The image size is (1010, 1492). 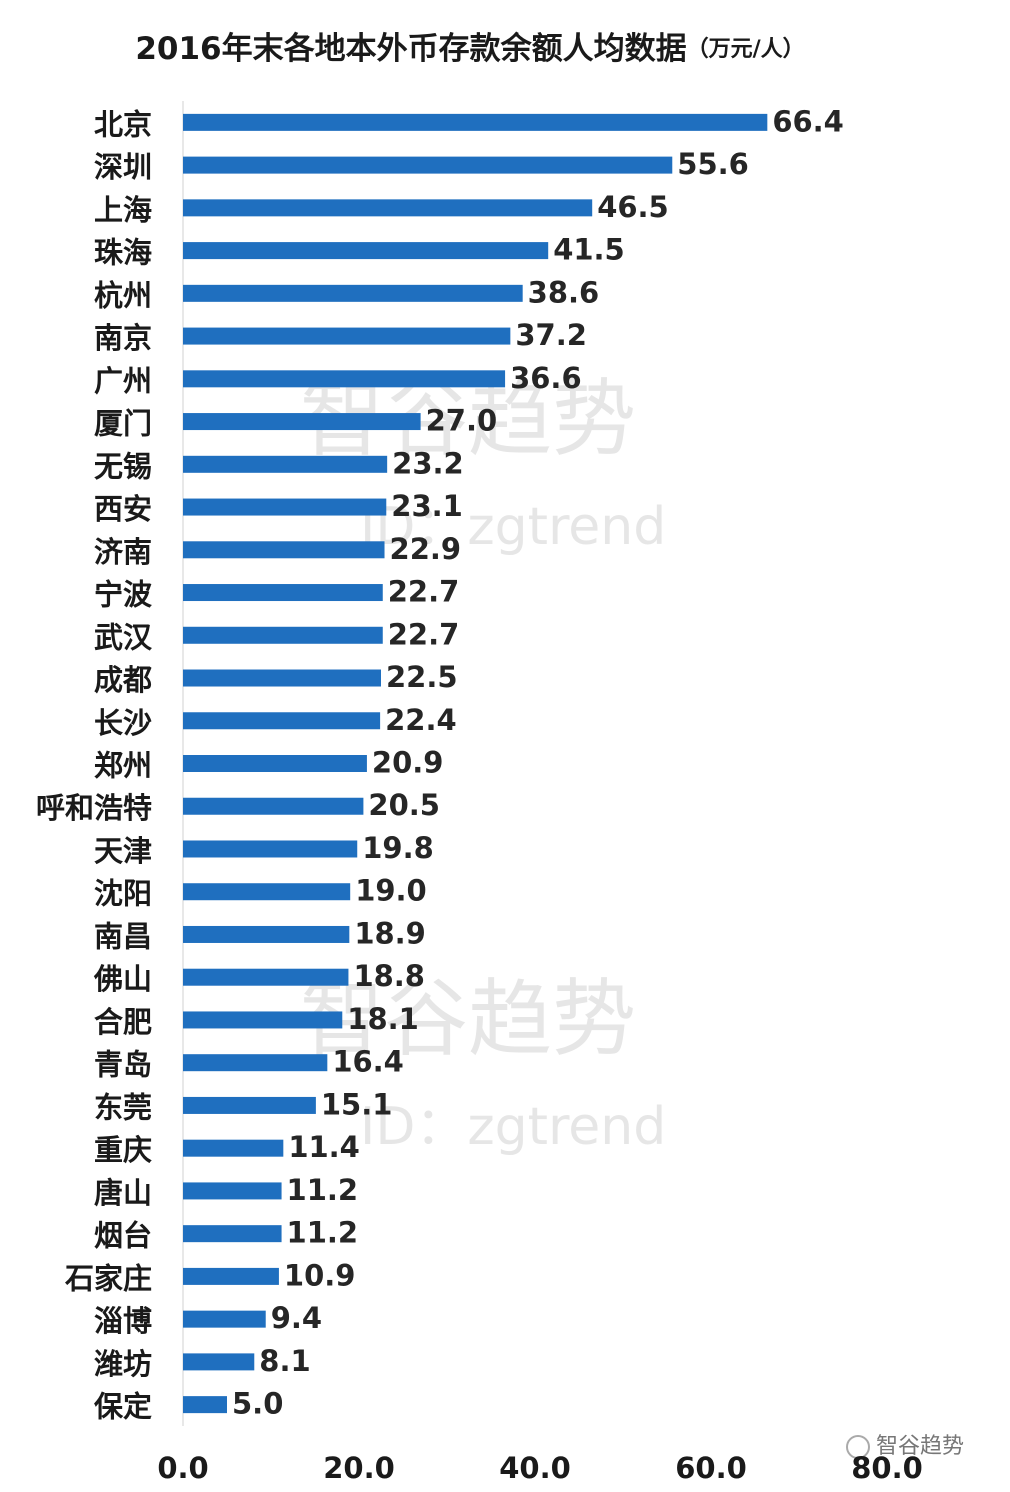 What do you see at coordinates (123, 766) in the screenshot?
I see `category-label: 郑州` at bounding box center [123, 766].